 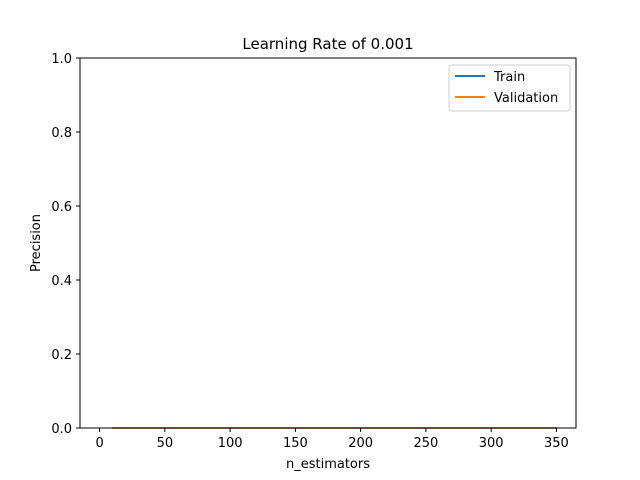 What do you see at coordinates (556, 443) in the screenshot?
I see `x-tick-label: 350` at bounding box center [556, 443].